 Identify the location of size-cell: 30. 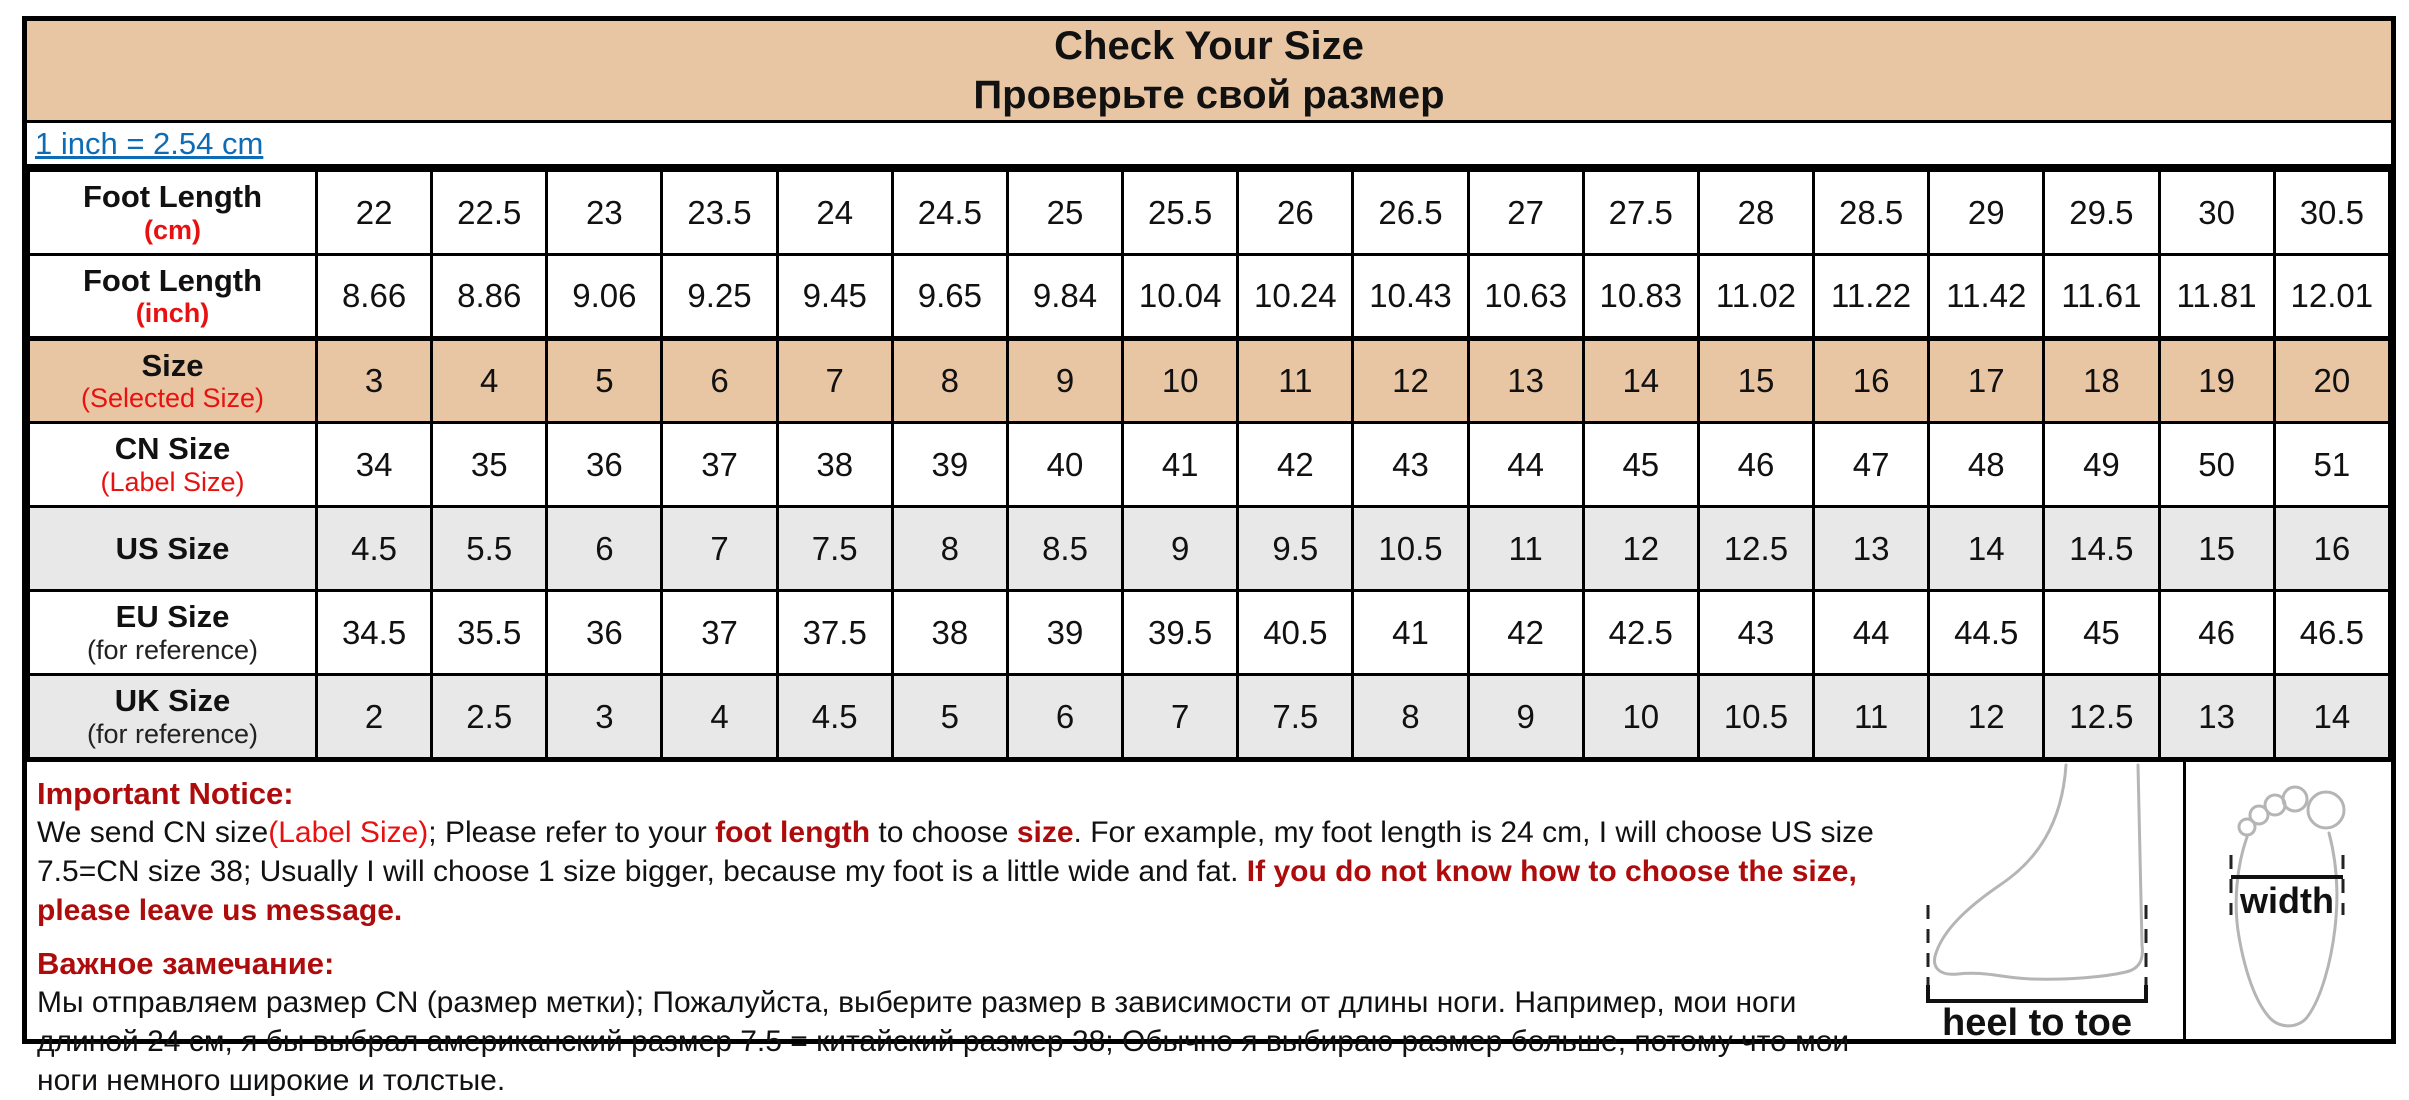
(2216, 212).